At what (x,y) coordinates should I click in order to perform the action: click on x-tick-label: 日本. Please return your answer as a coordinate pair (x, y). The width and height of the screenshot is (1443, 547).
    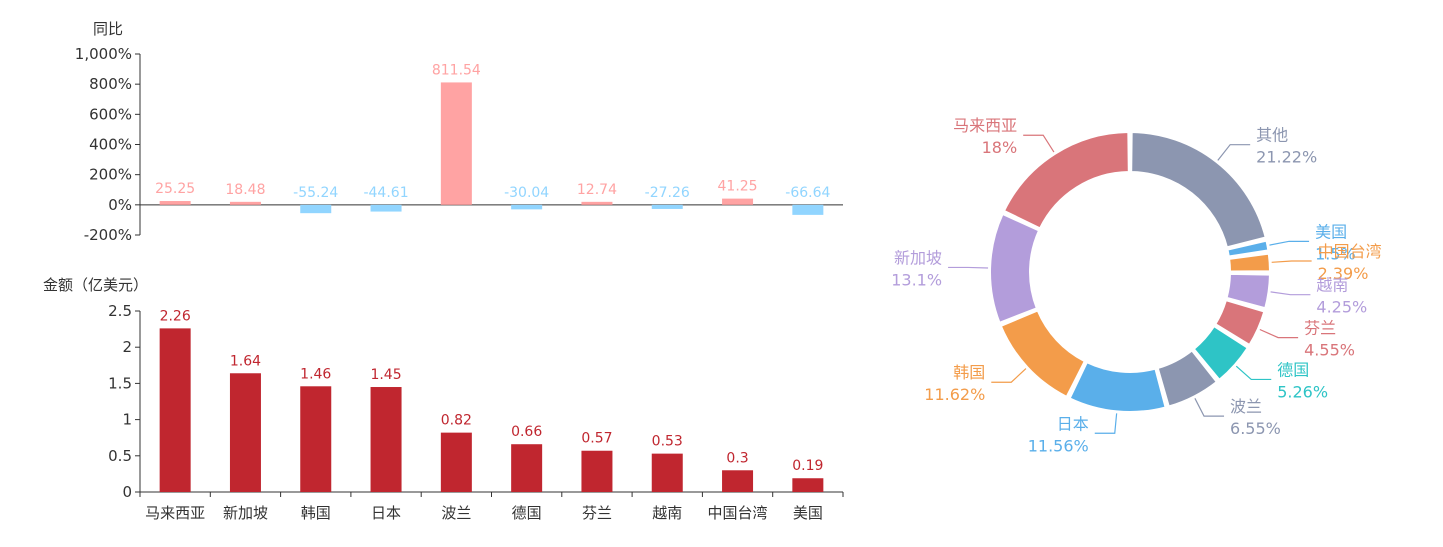
    Looking at the image, I should click on (386, 513).